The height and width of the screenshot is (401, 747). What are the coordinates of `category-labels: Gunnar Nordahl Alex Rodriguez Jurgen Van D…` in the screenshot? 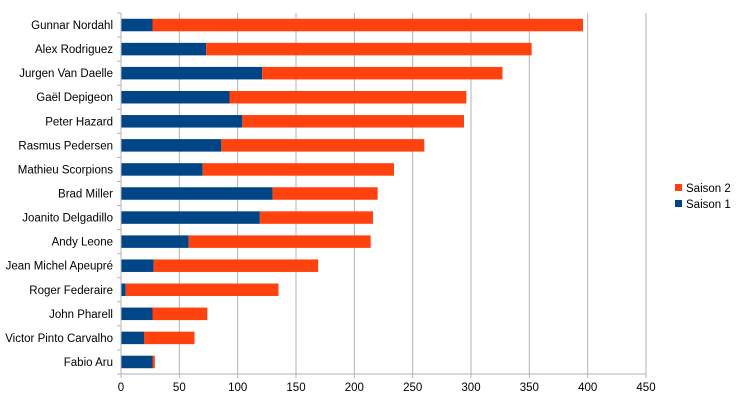 It's located at (59, 194).